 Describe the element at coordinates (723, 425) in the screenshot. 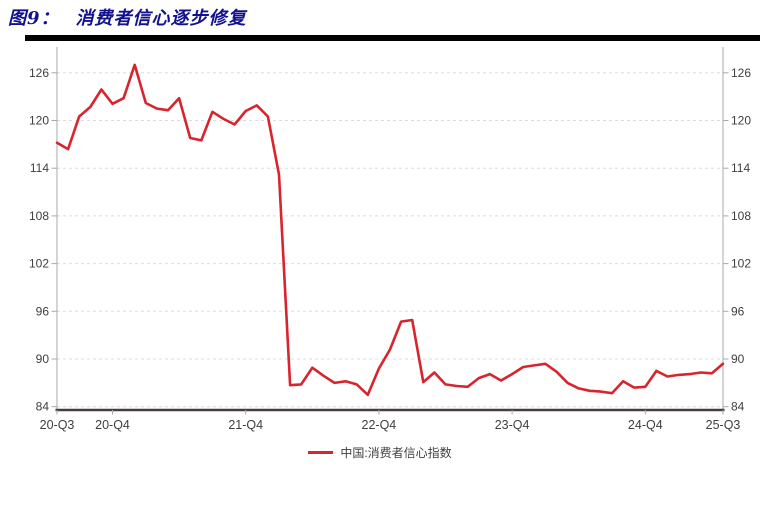

I see `svg-text: 25-Q3` at that location.